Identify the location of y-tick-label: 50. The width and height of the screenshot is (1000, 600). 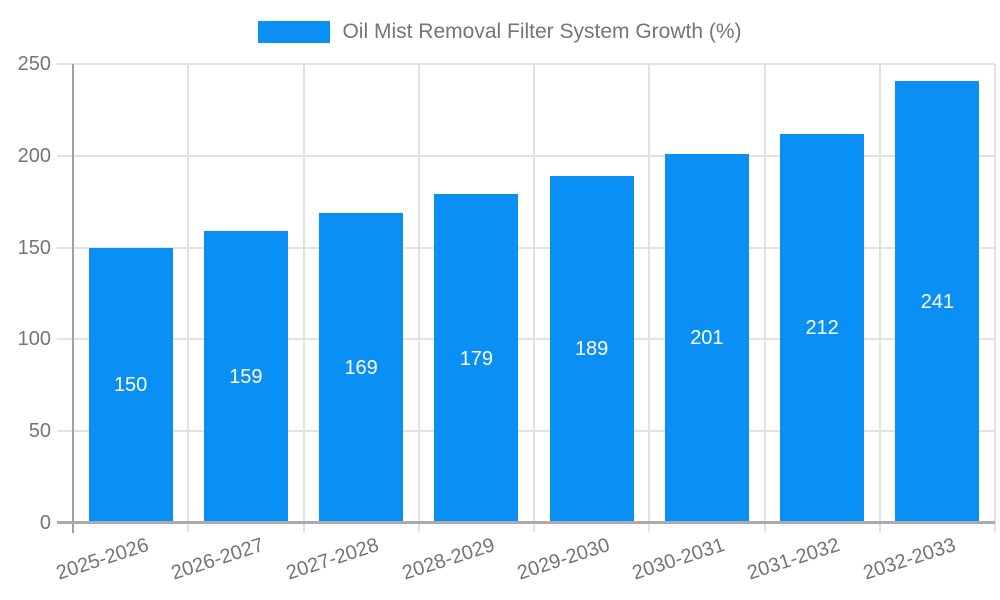
(39, 431).